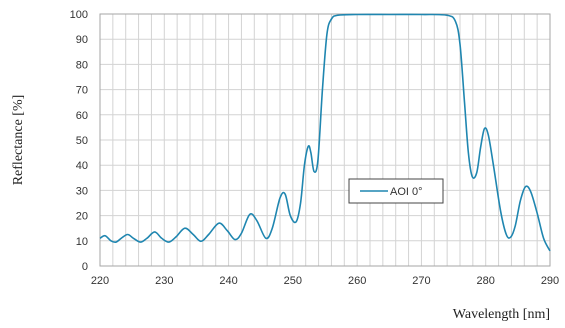 This screenshot has height=328, width=565. I want to click on y-axis-title: Reflectance [%], so click(18, 140).